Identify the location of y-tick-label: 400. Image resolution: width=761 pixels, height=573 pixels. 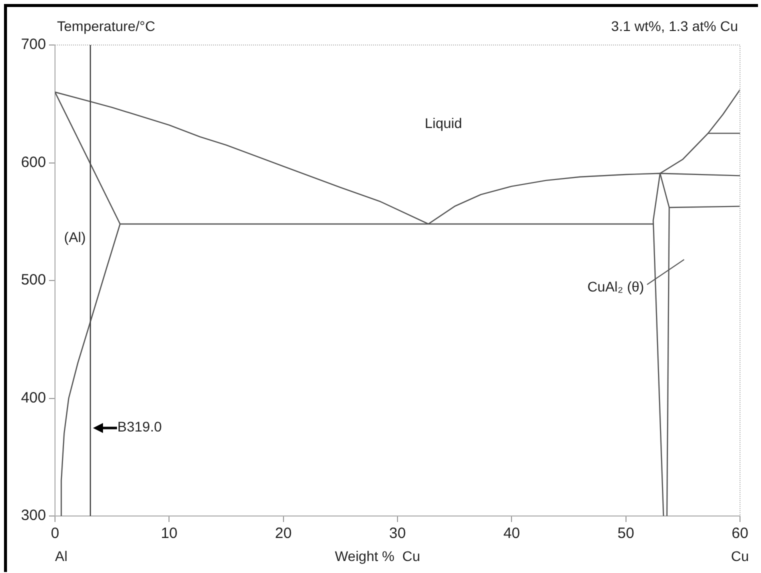
(33, 397).